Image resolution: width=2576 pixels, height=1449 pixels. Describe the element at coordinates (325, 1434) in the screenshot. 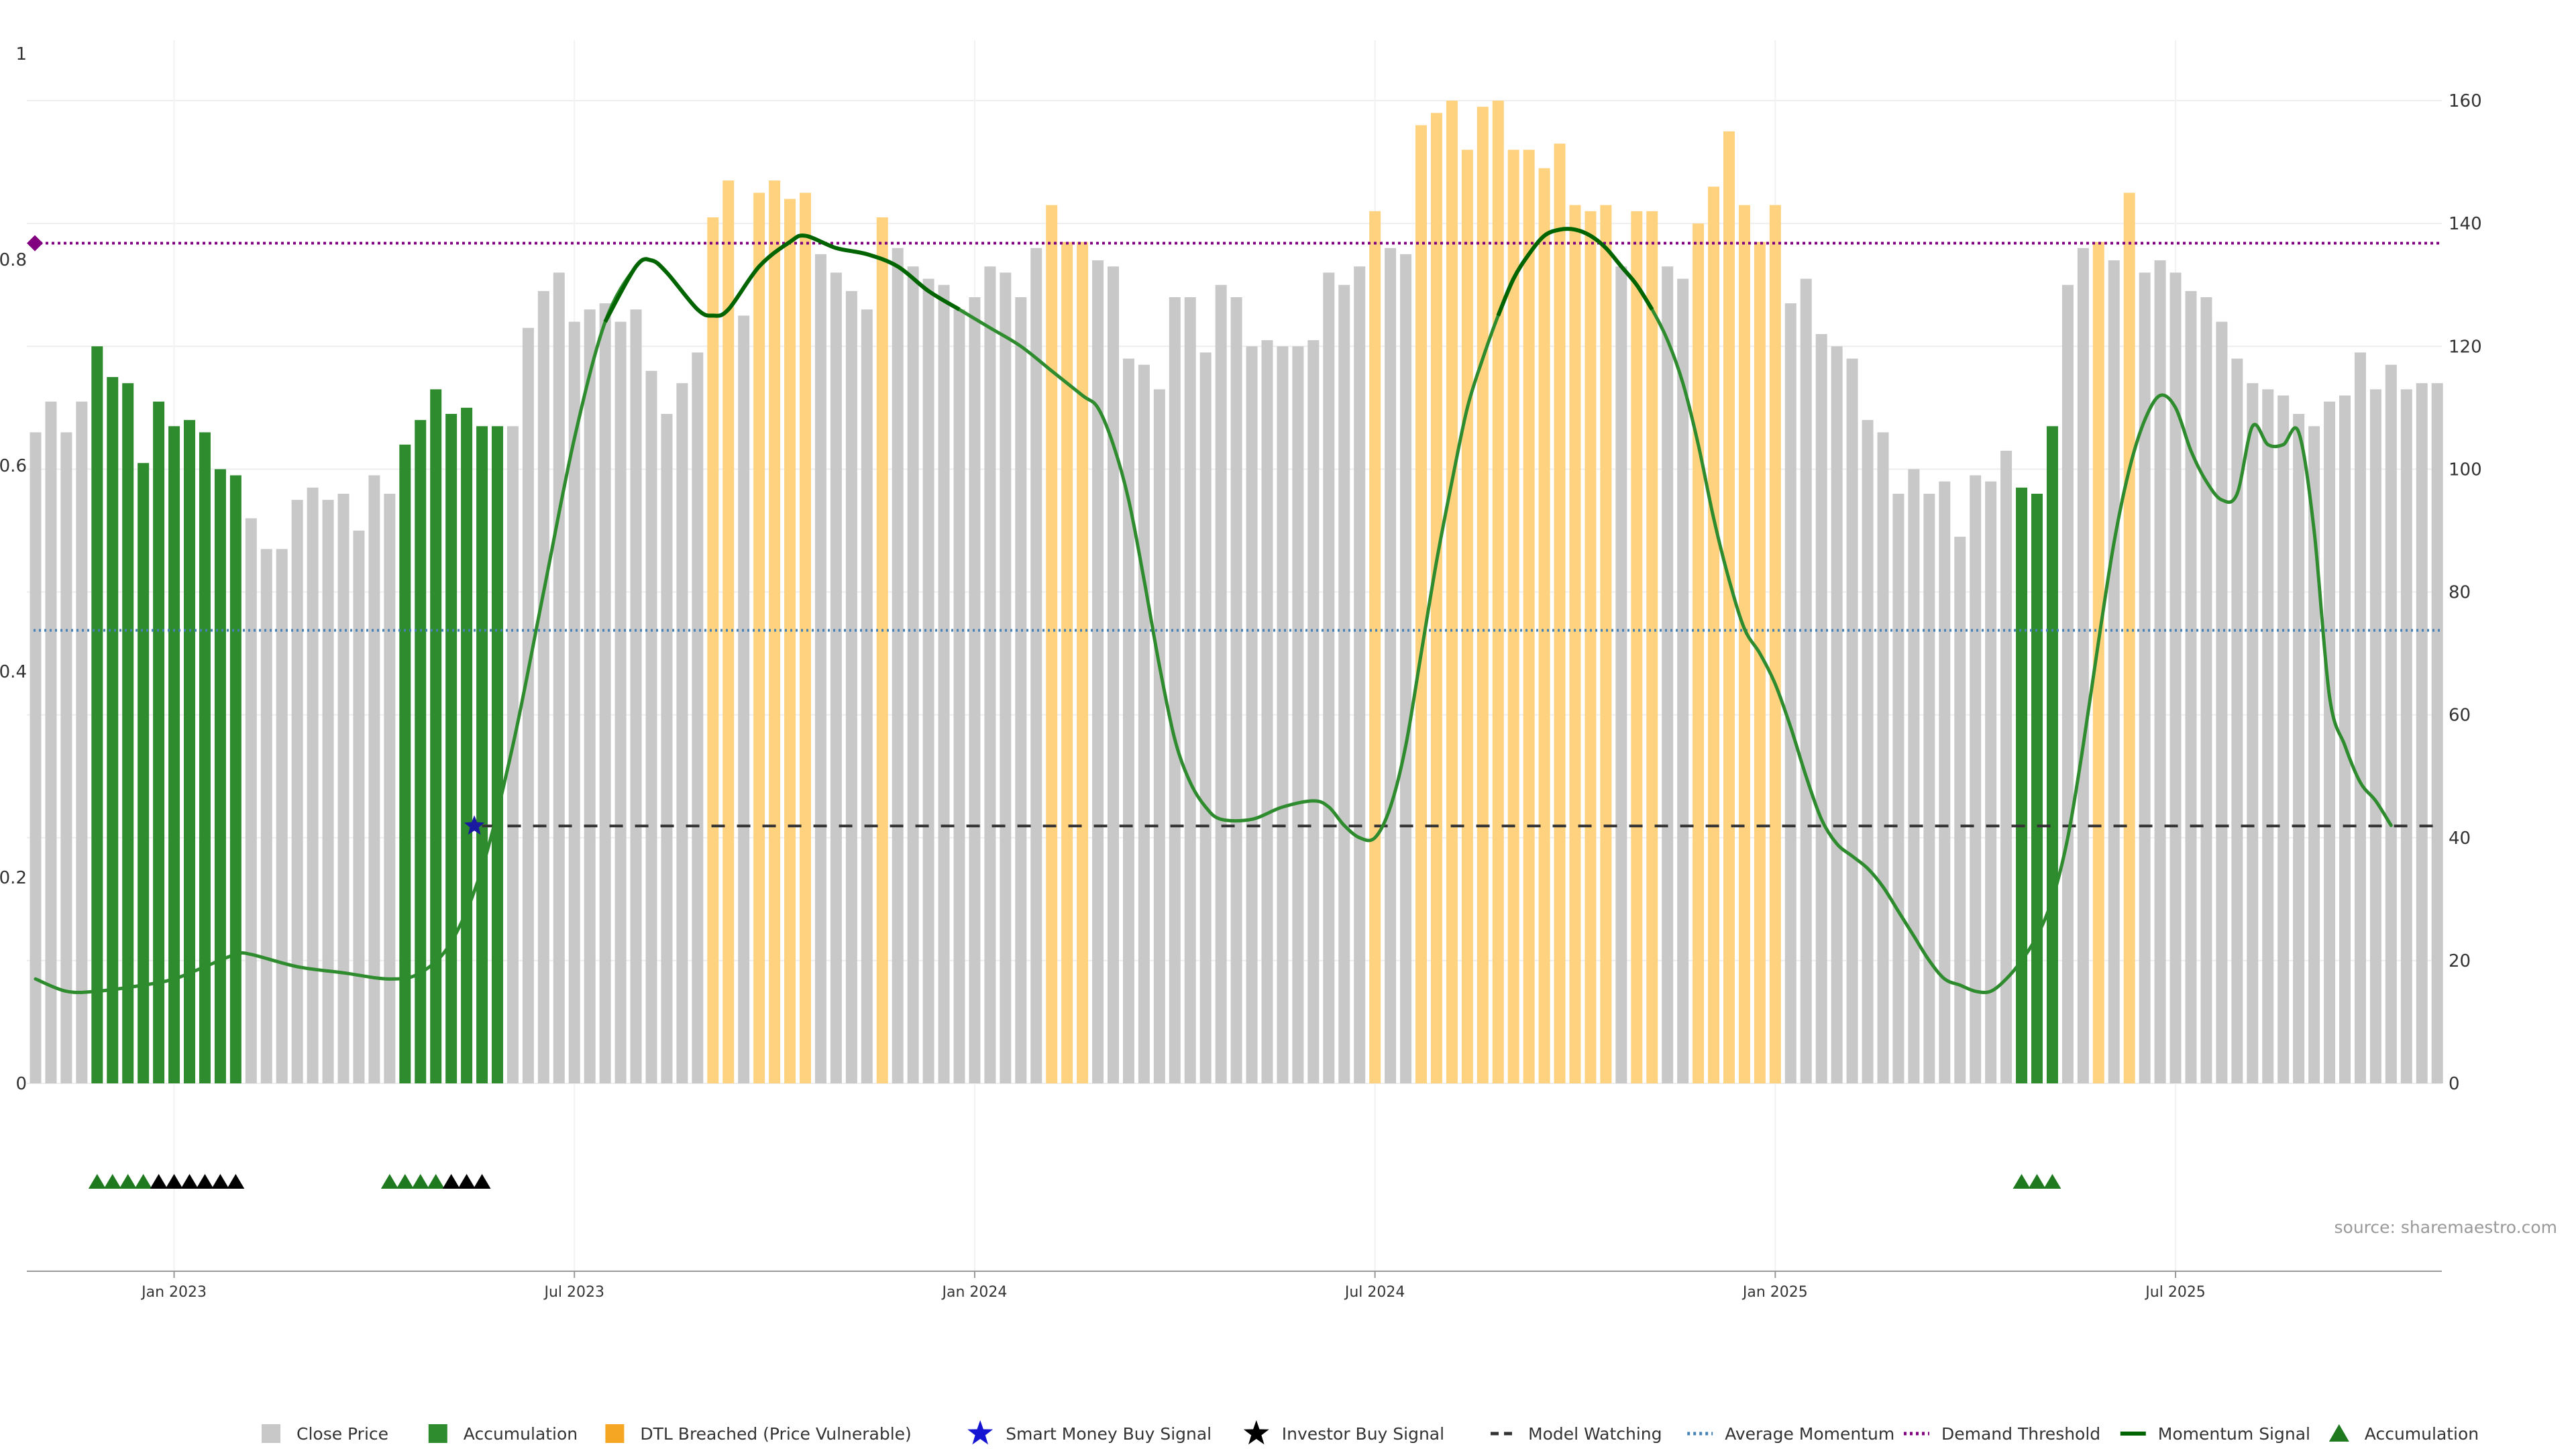

I see `legend-item: Close Price` at that location.